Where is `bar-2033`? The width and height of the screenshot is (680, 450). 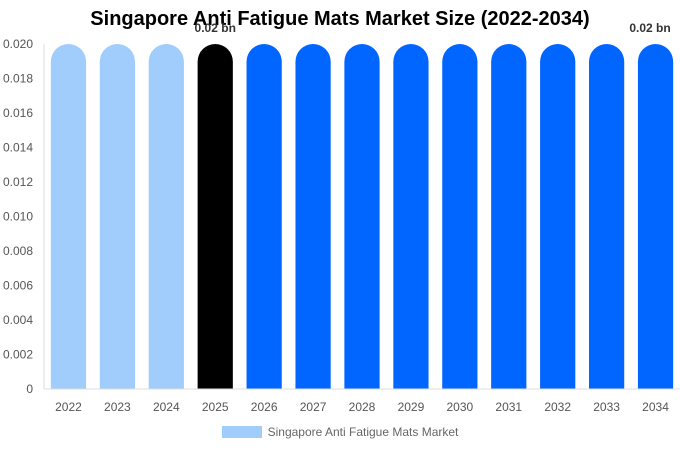 bar-2033 is located at coordinates (607, 216).